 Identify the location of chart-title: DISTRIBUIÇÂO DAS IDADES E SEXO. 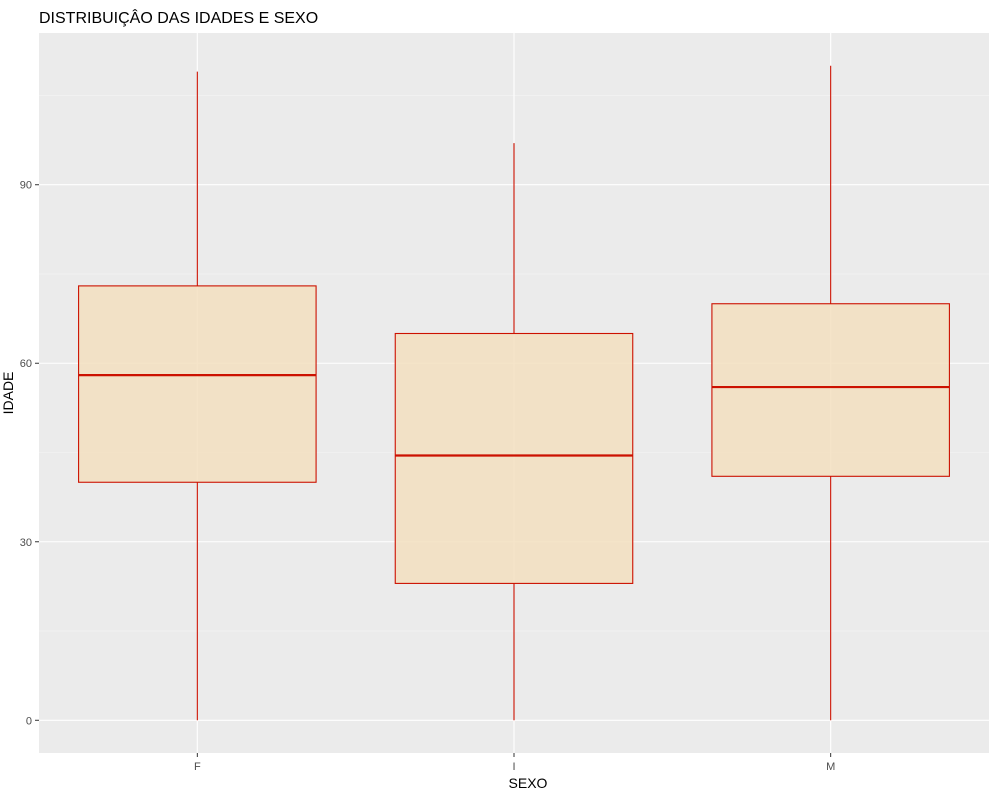
(178, 17).